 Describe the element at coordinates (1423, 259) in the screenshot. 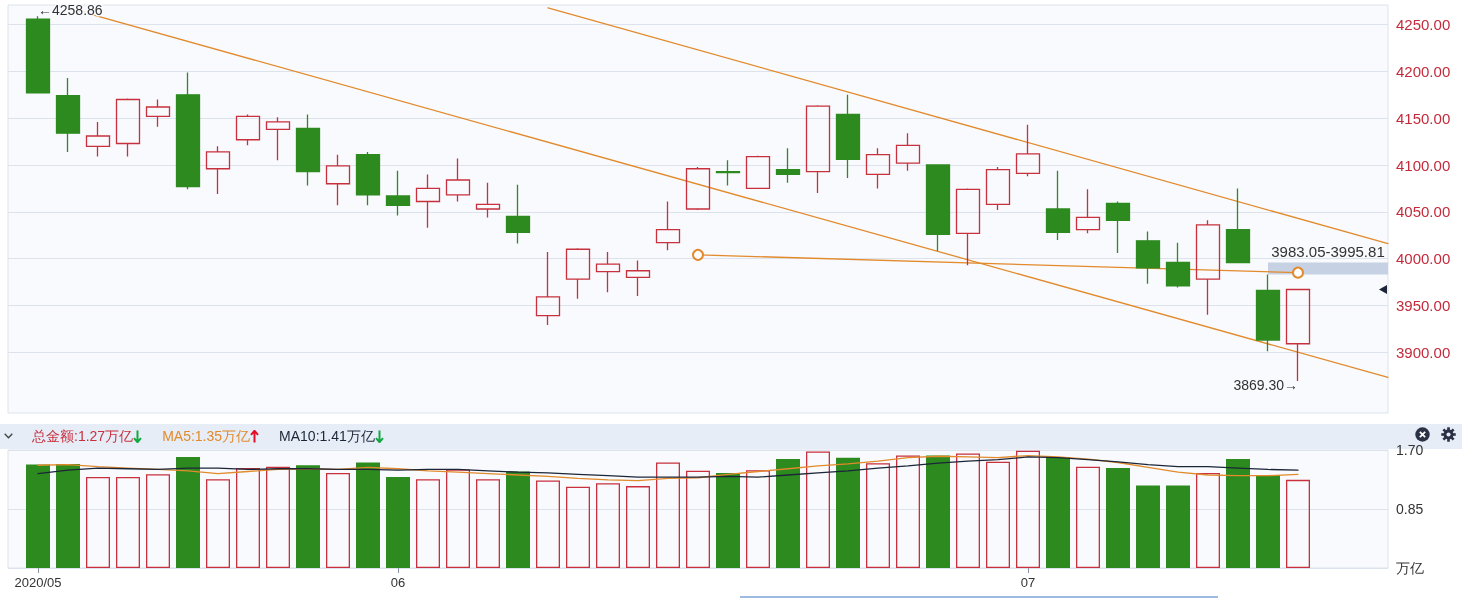

I see `y-tick-label: 4000.00` at that location.